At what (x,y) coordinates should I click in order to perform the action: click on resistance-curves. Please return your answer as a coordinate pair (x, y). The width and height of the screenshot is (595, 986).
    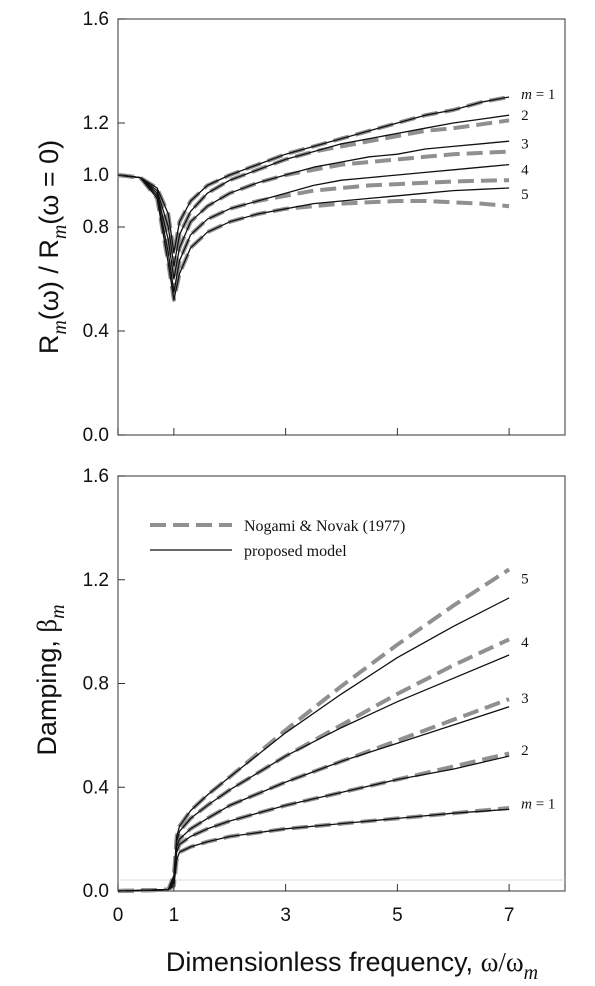
    Looking at the image, I should click on (313, 198).